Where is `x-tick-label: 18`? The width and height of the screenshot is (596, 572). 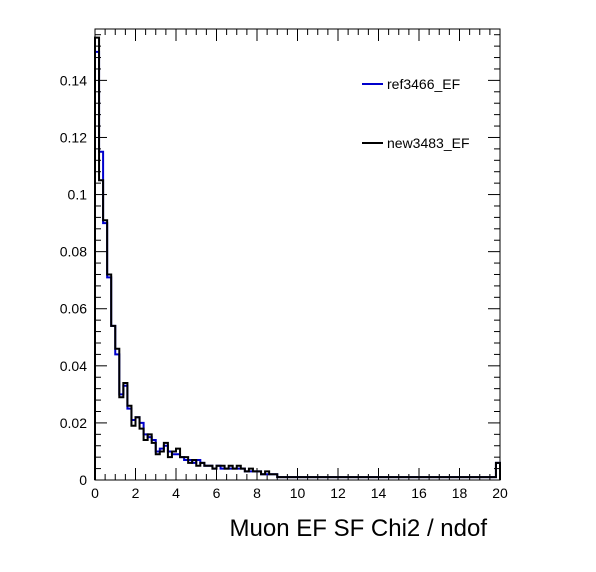 x-tick-label: 18 is located at coordinates (460, 493).